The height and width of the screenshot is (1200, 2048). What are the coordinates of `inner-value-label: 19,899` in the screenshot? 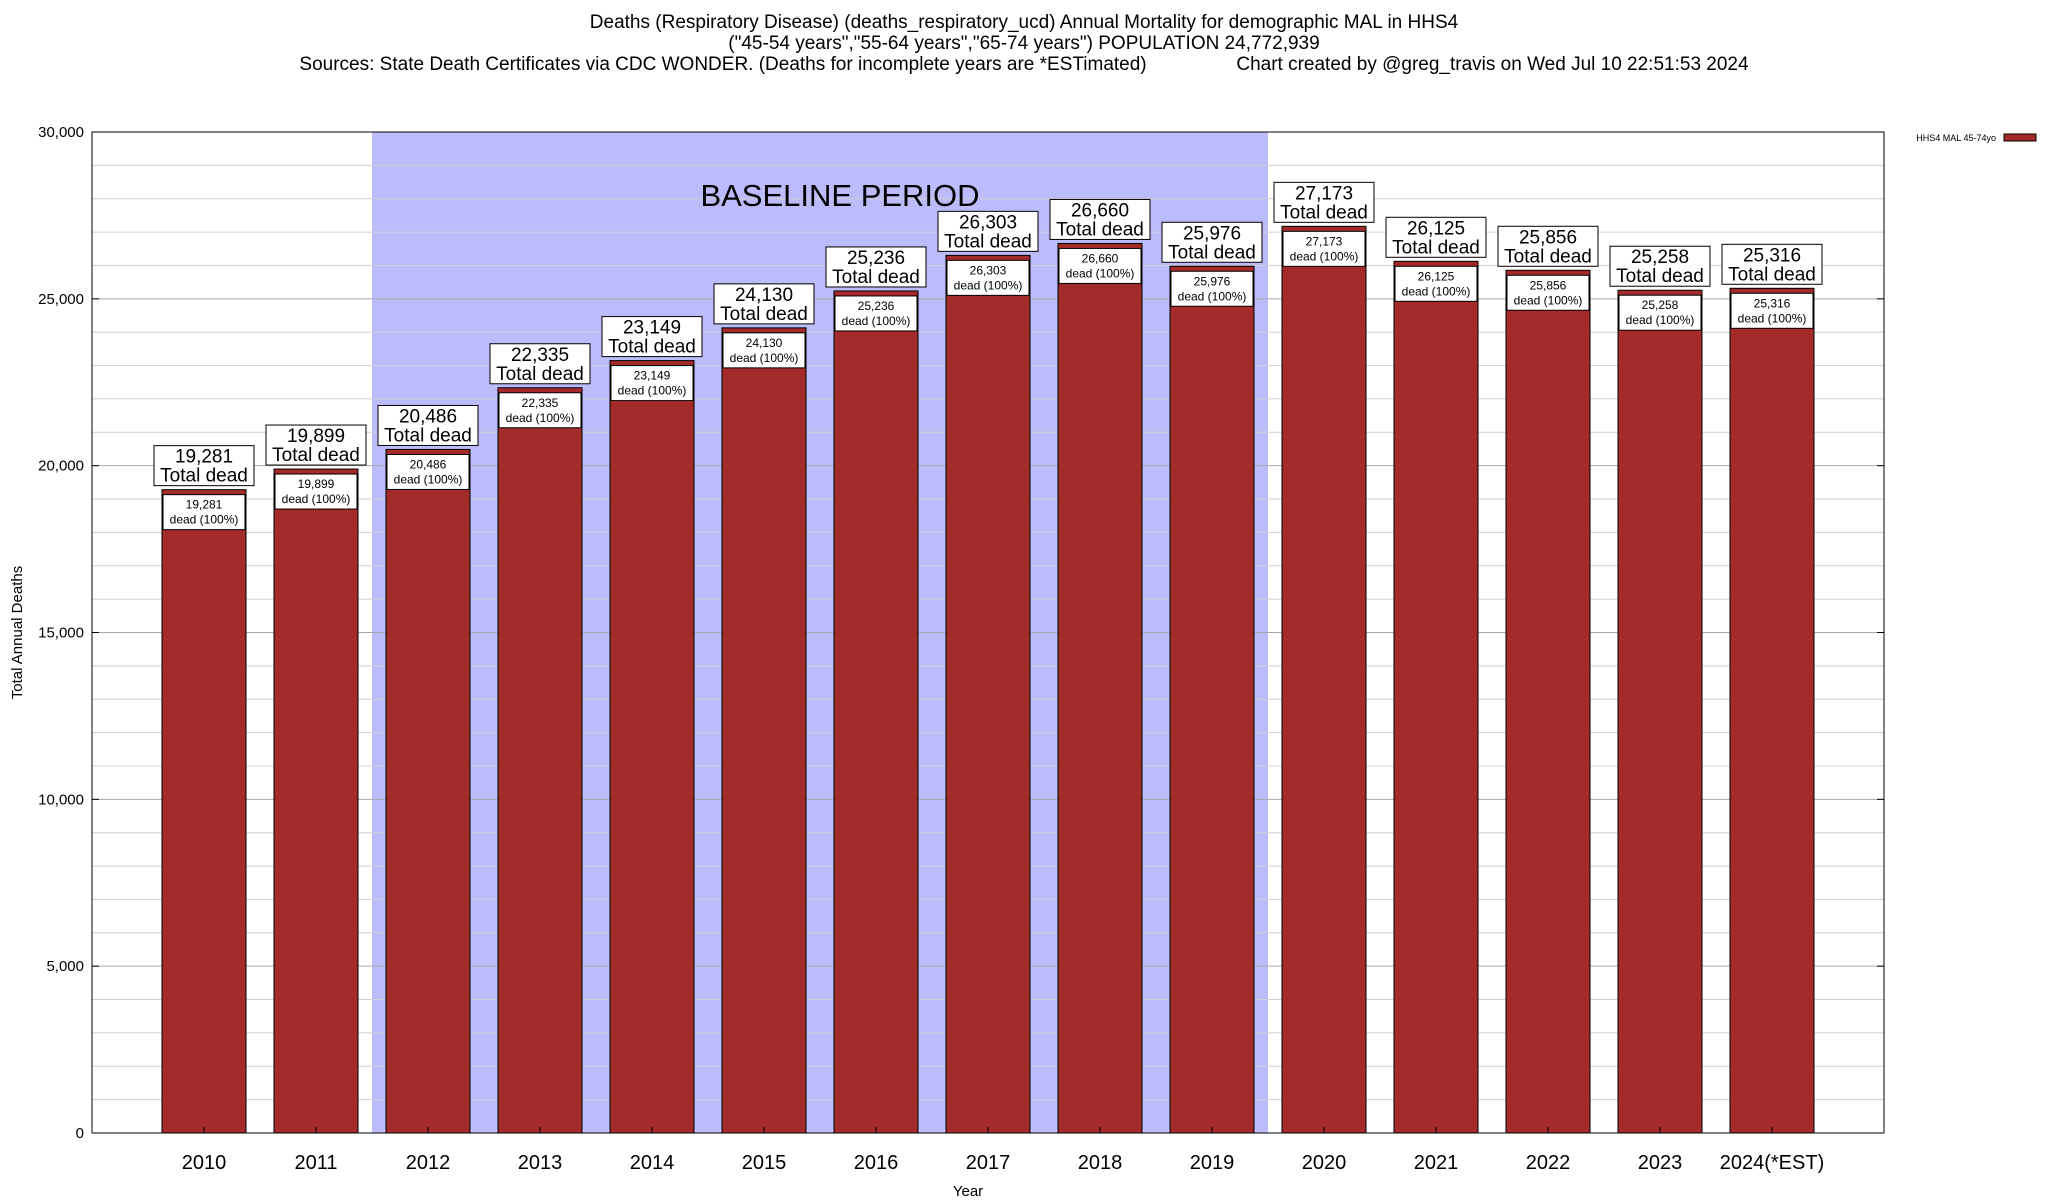 It's located at (316, 484).